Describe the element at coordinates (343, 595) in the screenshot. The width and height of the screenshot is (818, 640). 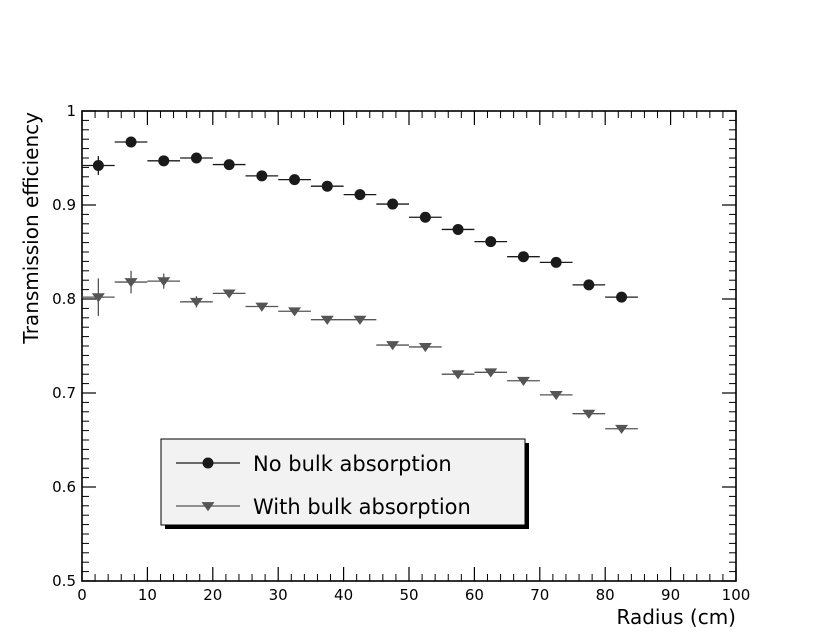
I see `x-tick-label: 40` at that location.